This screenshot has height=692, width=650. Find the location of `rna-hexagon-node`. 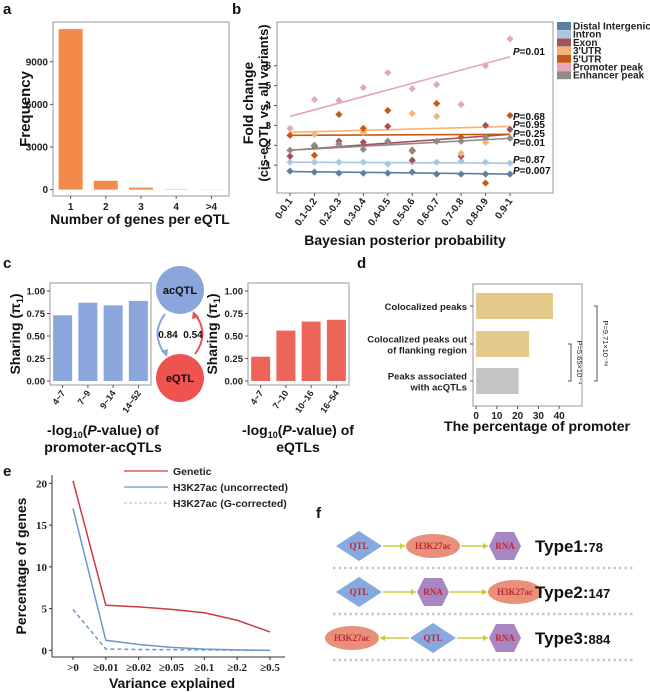

rna-hexagon-node is located at coordinates (433, 592).